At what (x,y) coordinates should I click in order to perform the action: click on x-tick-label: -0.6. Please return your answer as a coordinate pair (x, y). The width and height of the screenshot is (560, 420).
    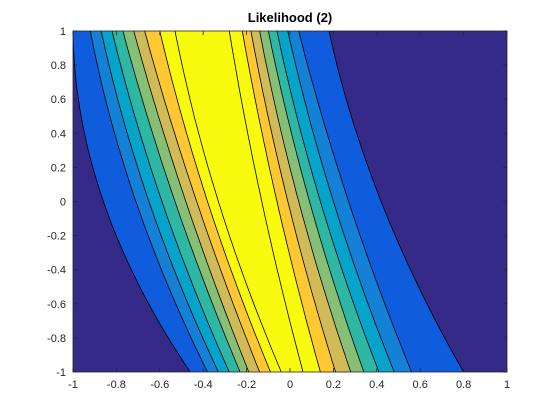
    Looking at the image, I should click on (159, 385).